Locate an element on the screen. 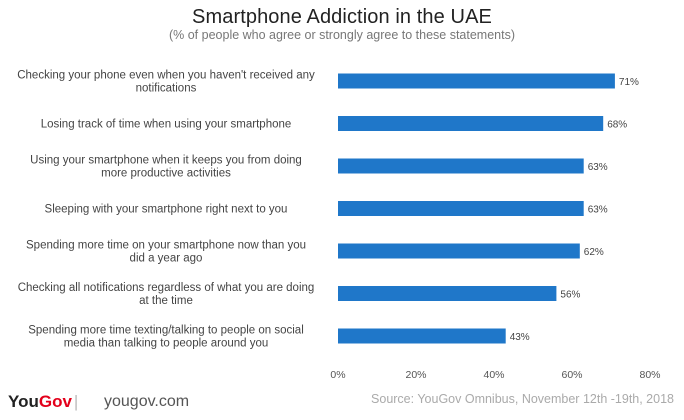 The height and width of the screenshot is (420, 684). data-label: 71% is located at coordinates (629, 82).